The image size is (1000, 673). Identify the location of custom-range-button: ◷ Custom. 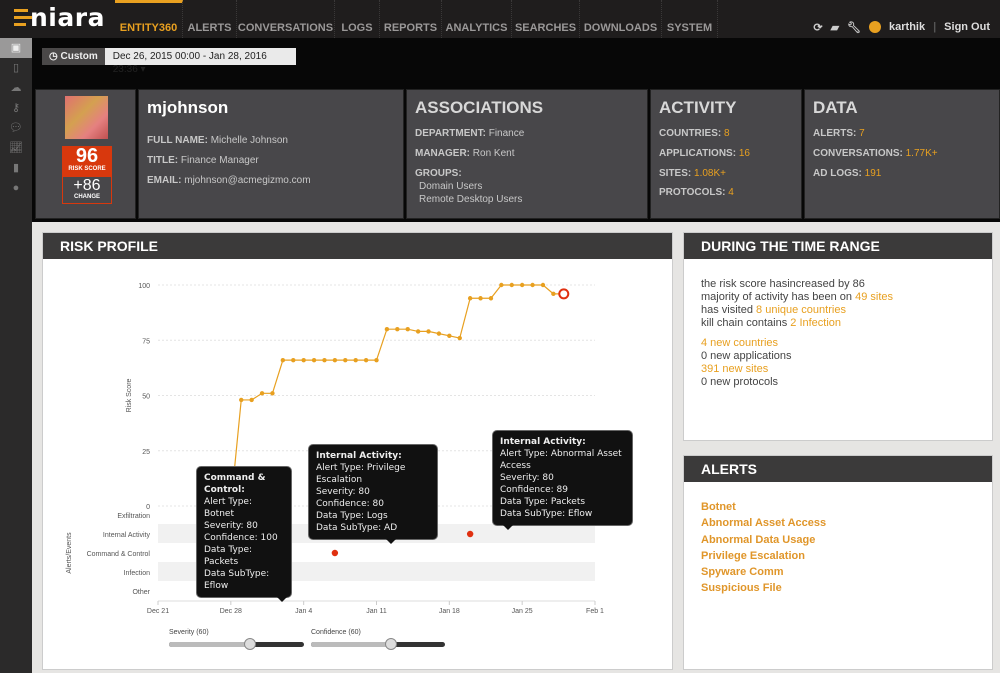
(73, 56).